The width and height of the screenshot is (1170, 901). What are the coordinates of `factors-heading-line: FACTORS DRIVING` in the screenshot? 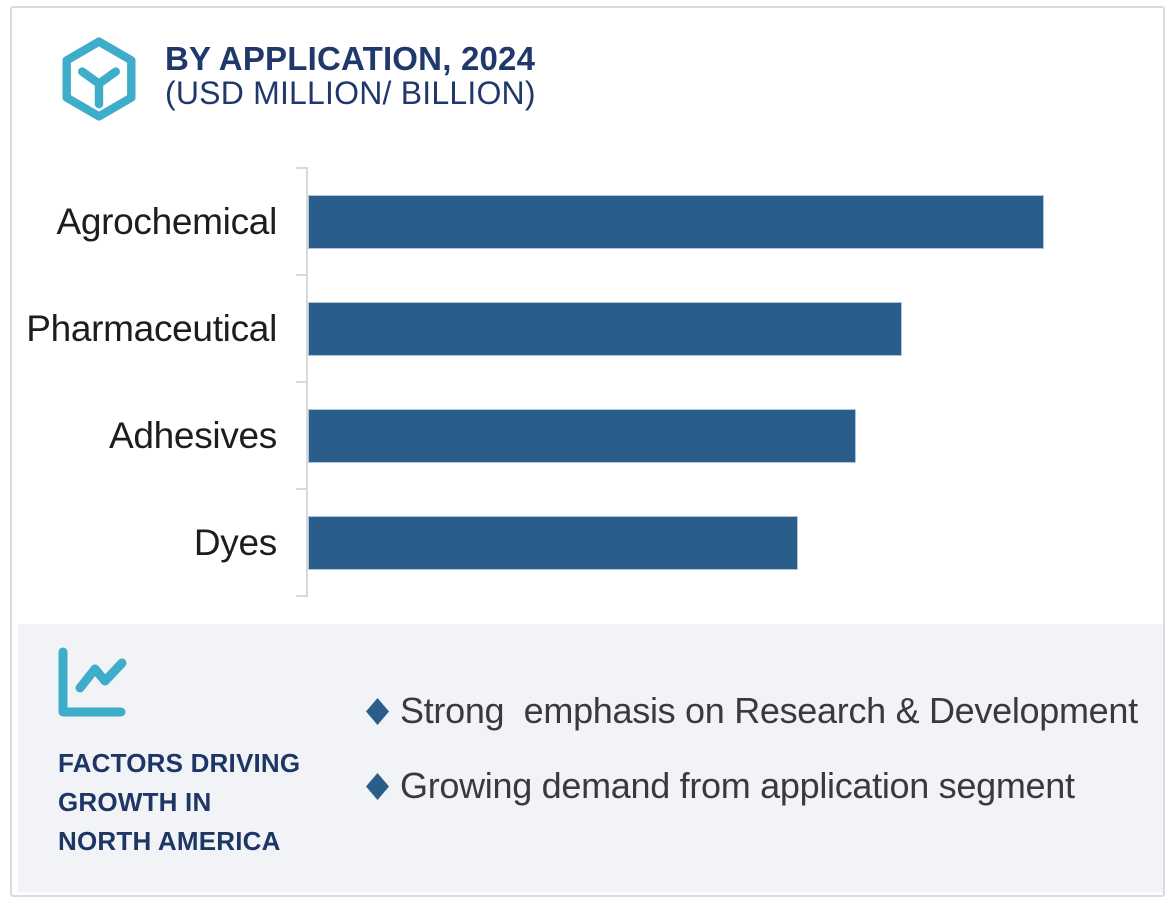 It's located at (179, 763).